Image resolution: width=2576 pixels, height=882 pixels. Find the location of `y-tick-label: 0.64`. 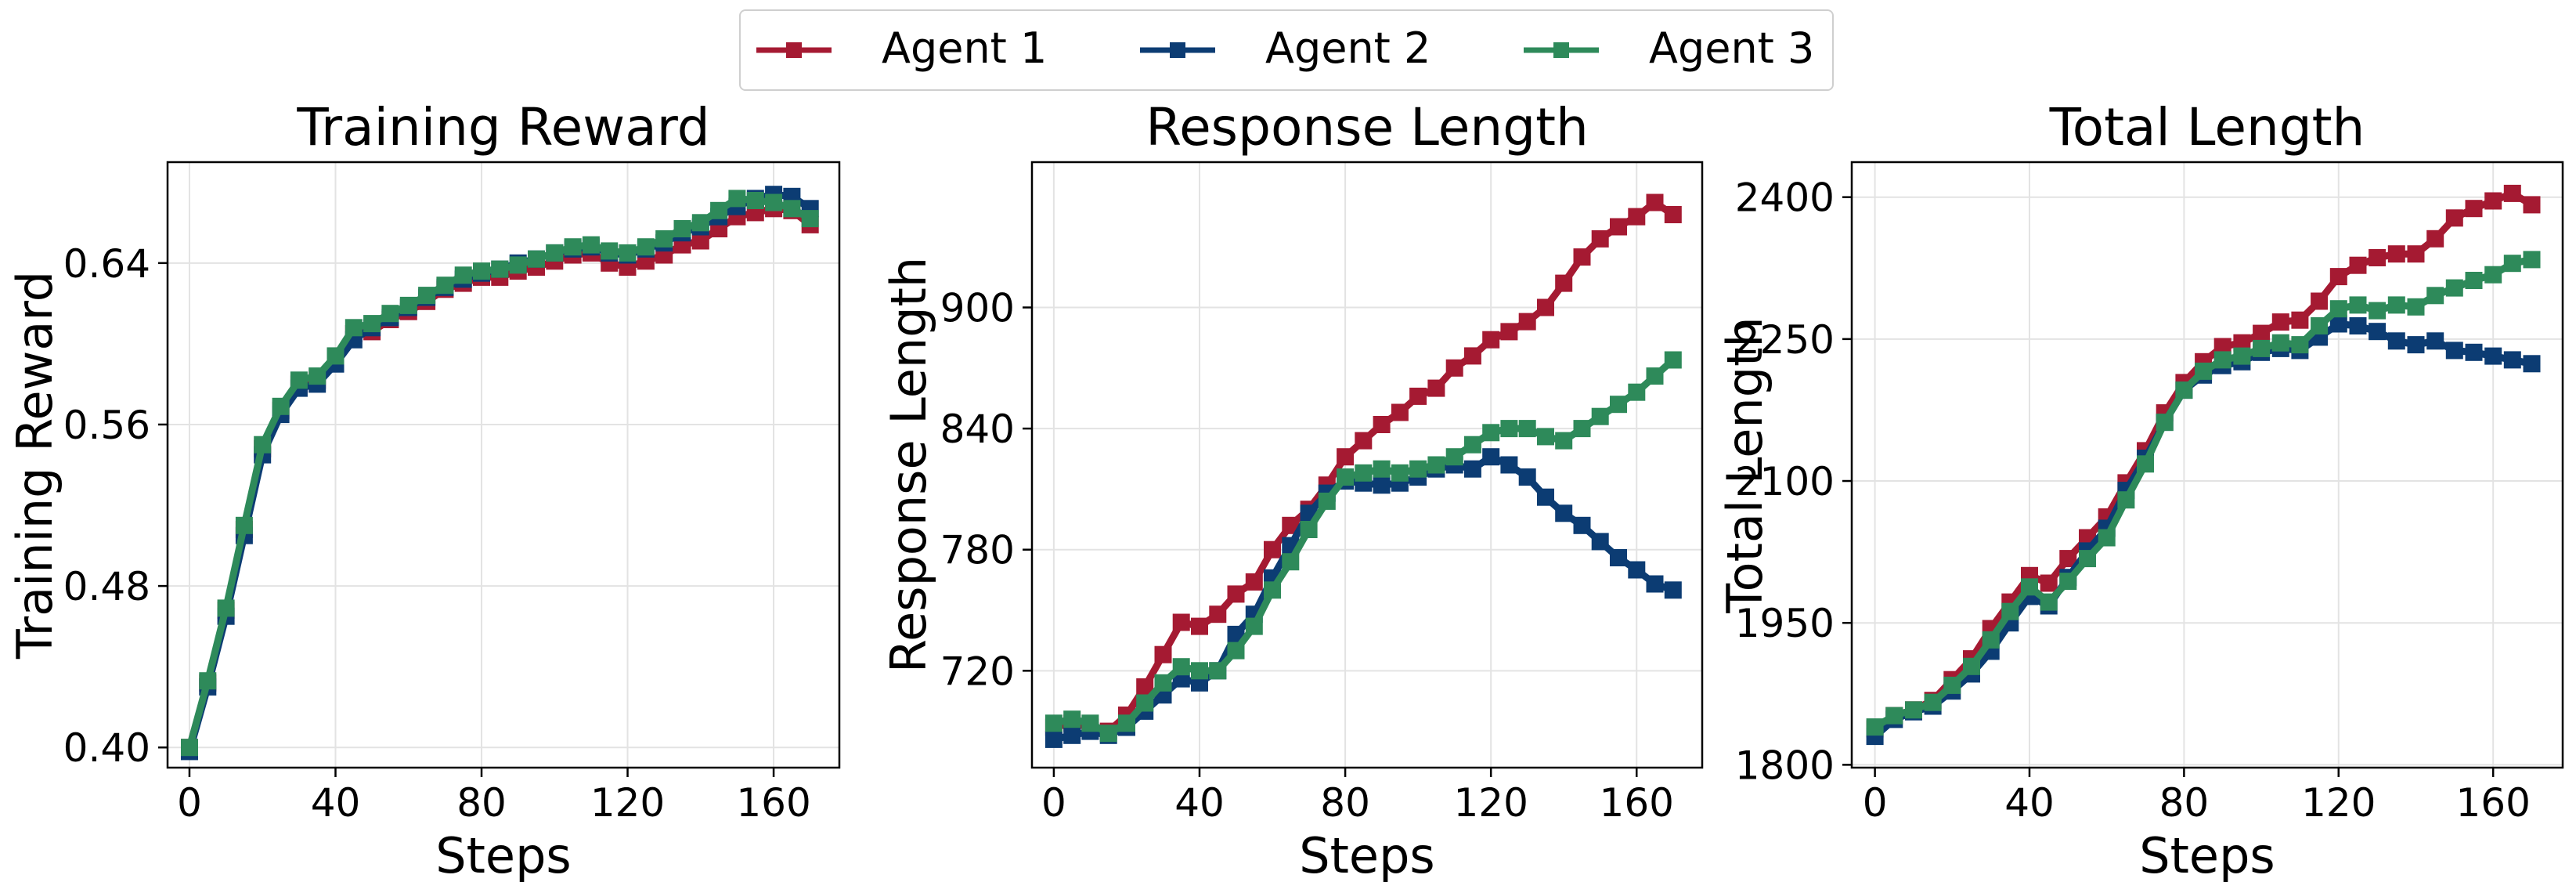

y-tick-label: 0.64 is located at coordinates (106, 264).